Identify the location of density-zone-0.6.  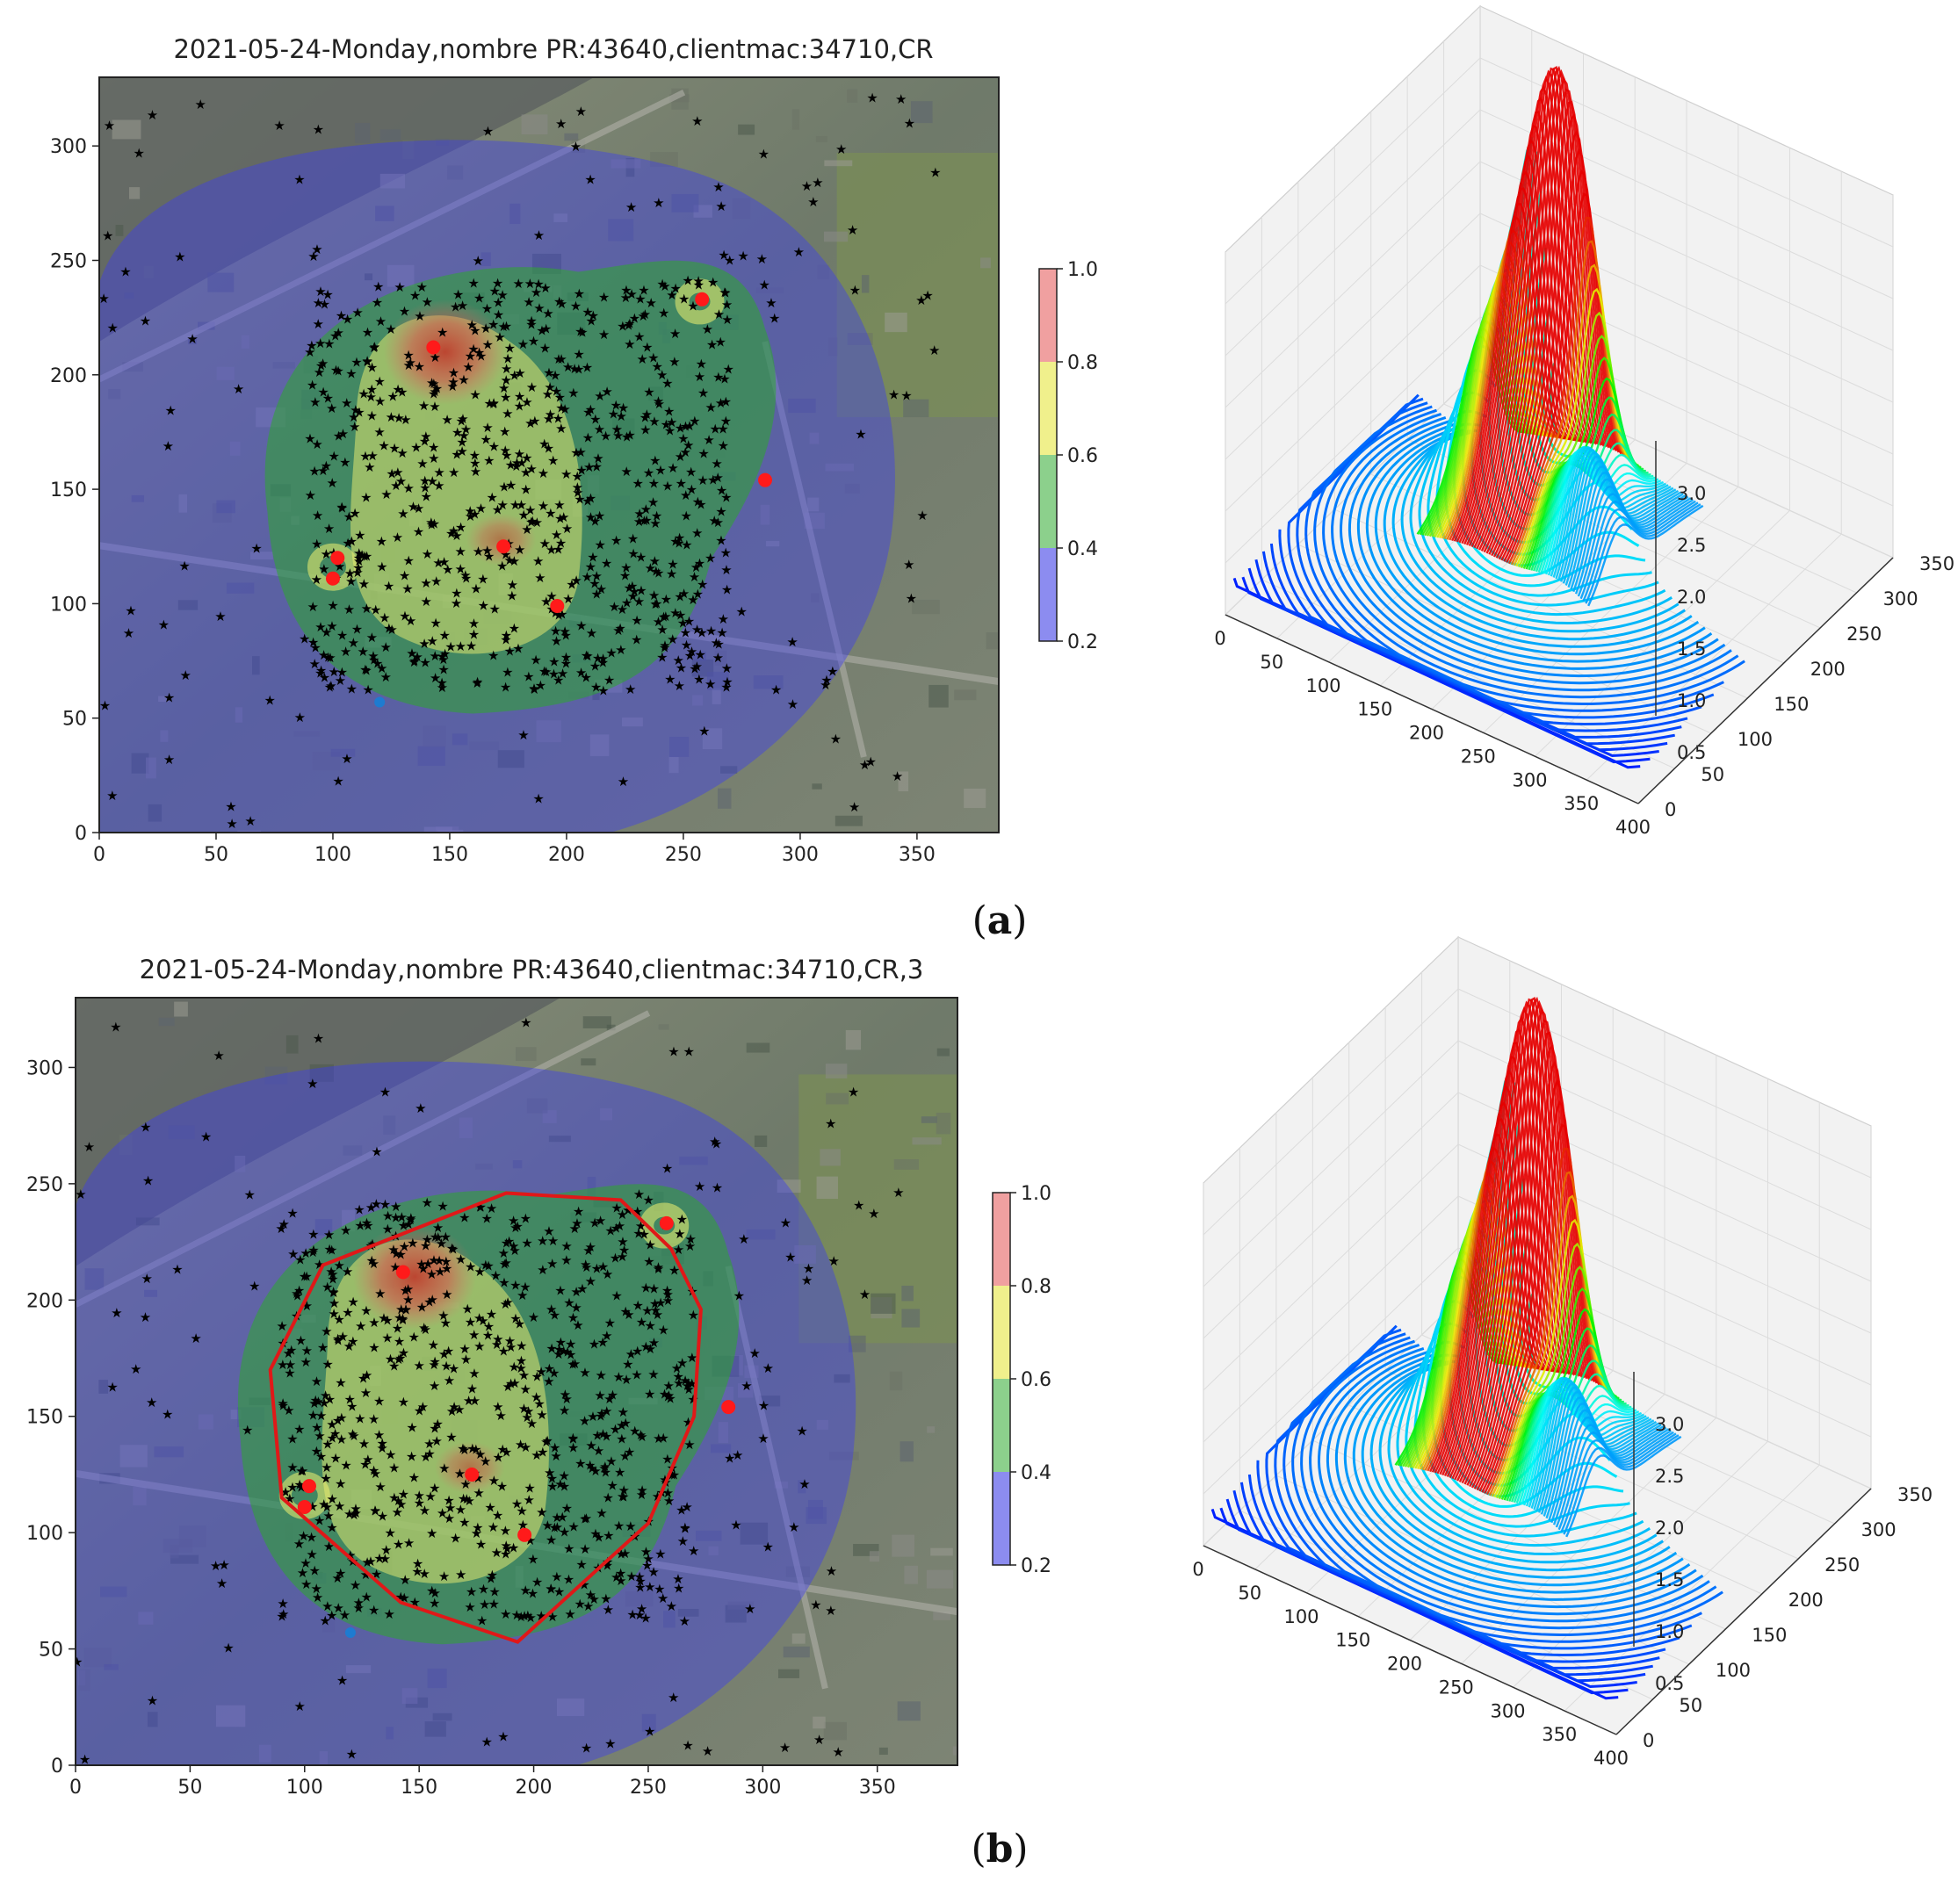
(436, 1411).